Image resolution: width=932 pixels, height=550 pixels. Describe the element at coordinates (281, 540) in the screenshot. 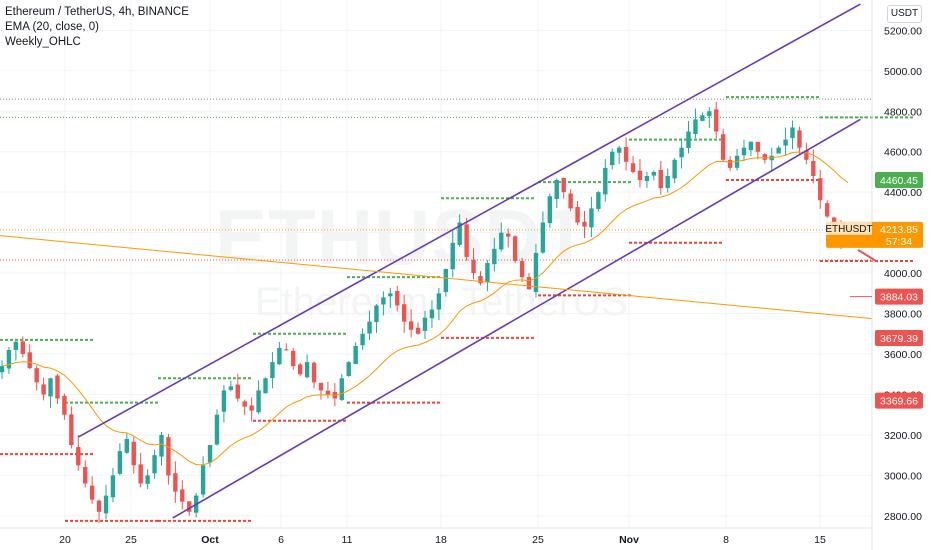

I see `x-tick-label: 6` at that location.